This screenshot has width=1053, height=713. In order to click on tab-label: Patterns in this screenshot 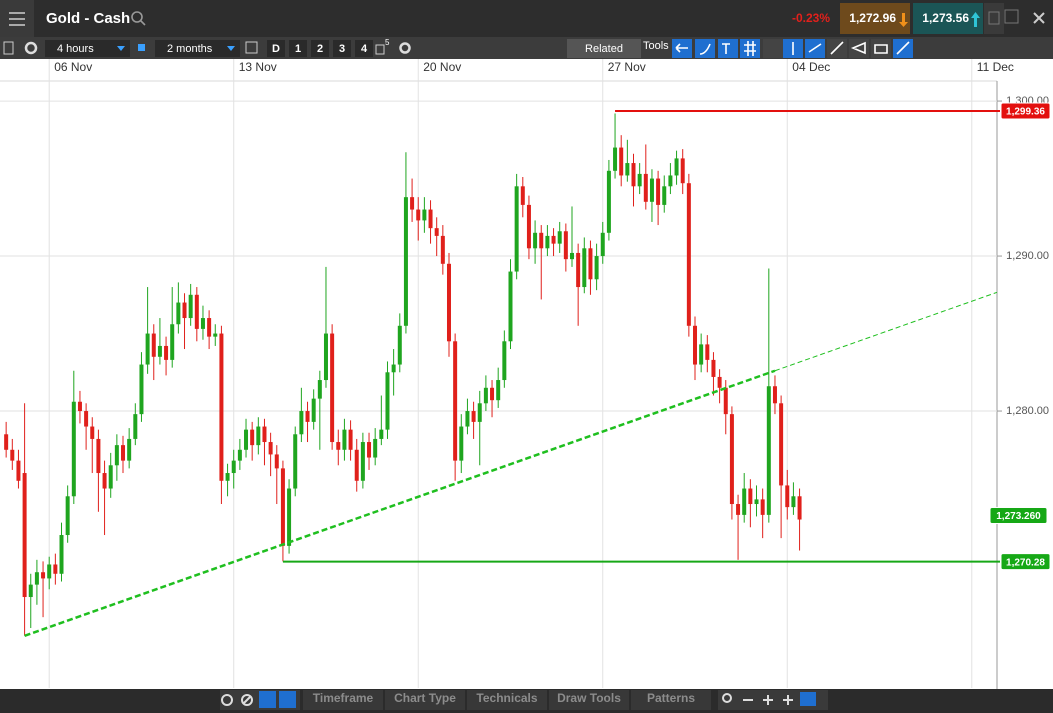, I will do `click(671, 698)`.